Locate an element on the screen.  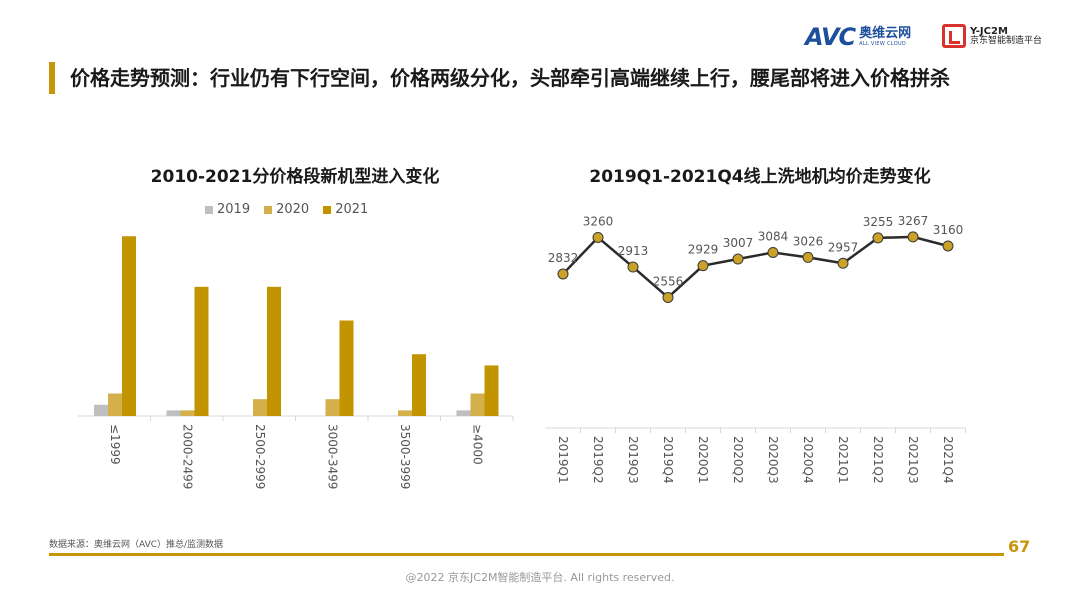
copyright-notice: @2022 京东JC2M智能制造平台. All rights reserved. is located at coordinates (540, 577).